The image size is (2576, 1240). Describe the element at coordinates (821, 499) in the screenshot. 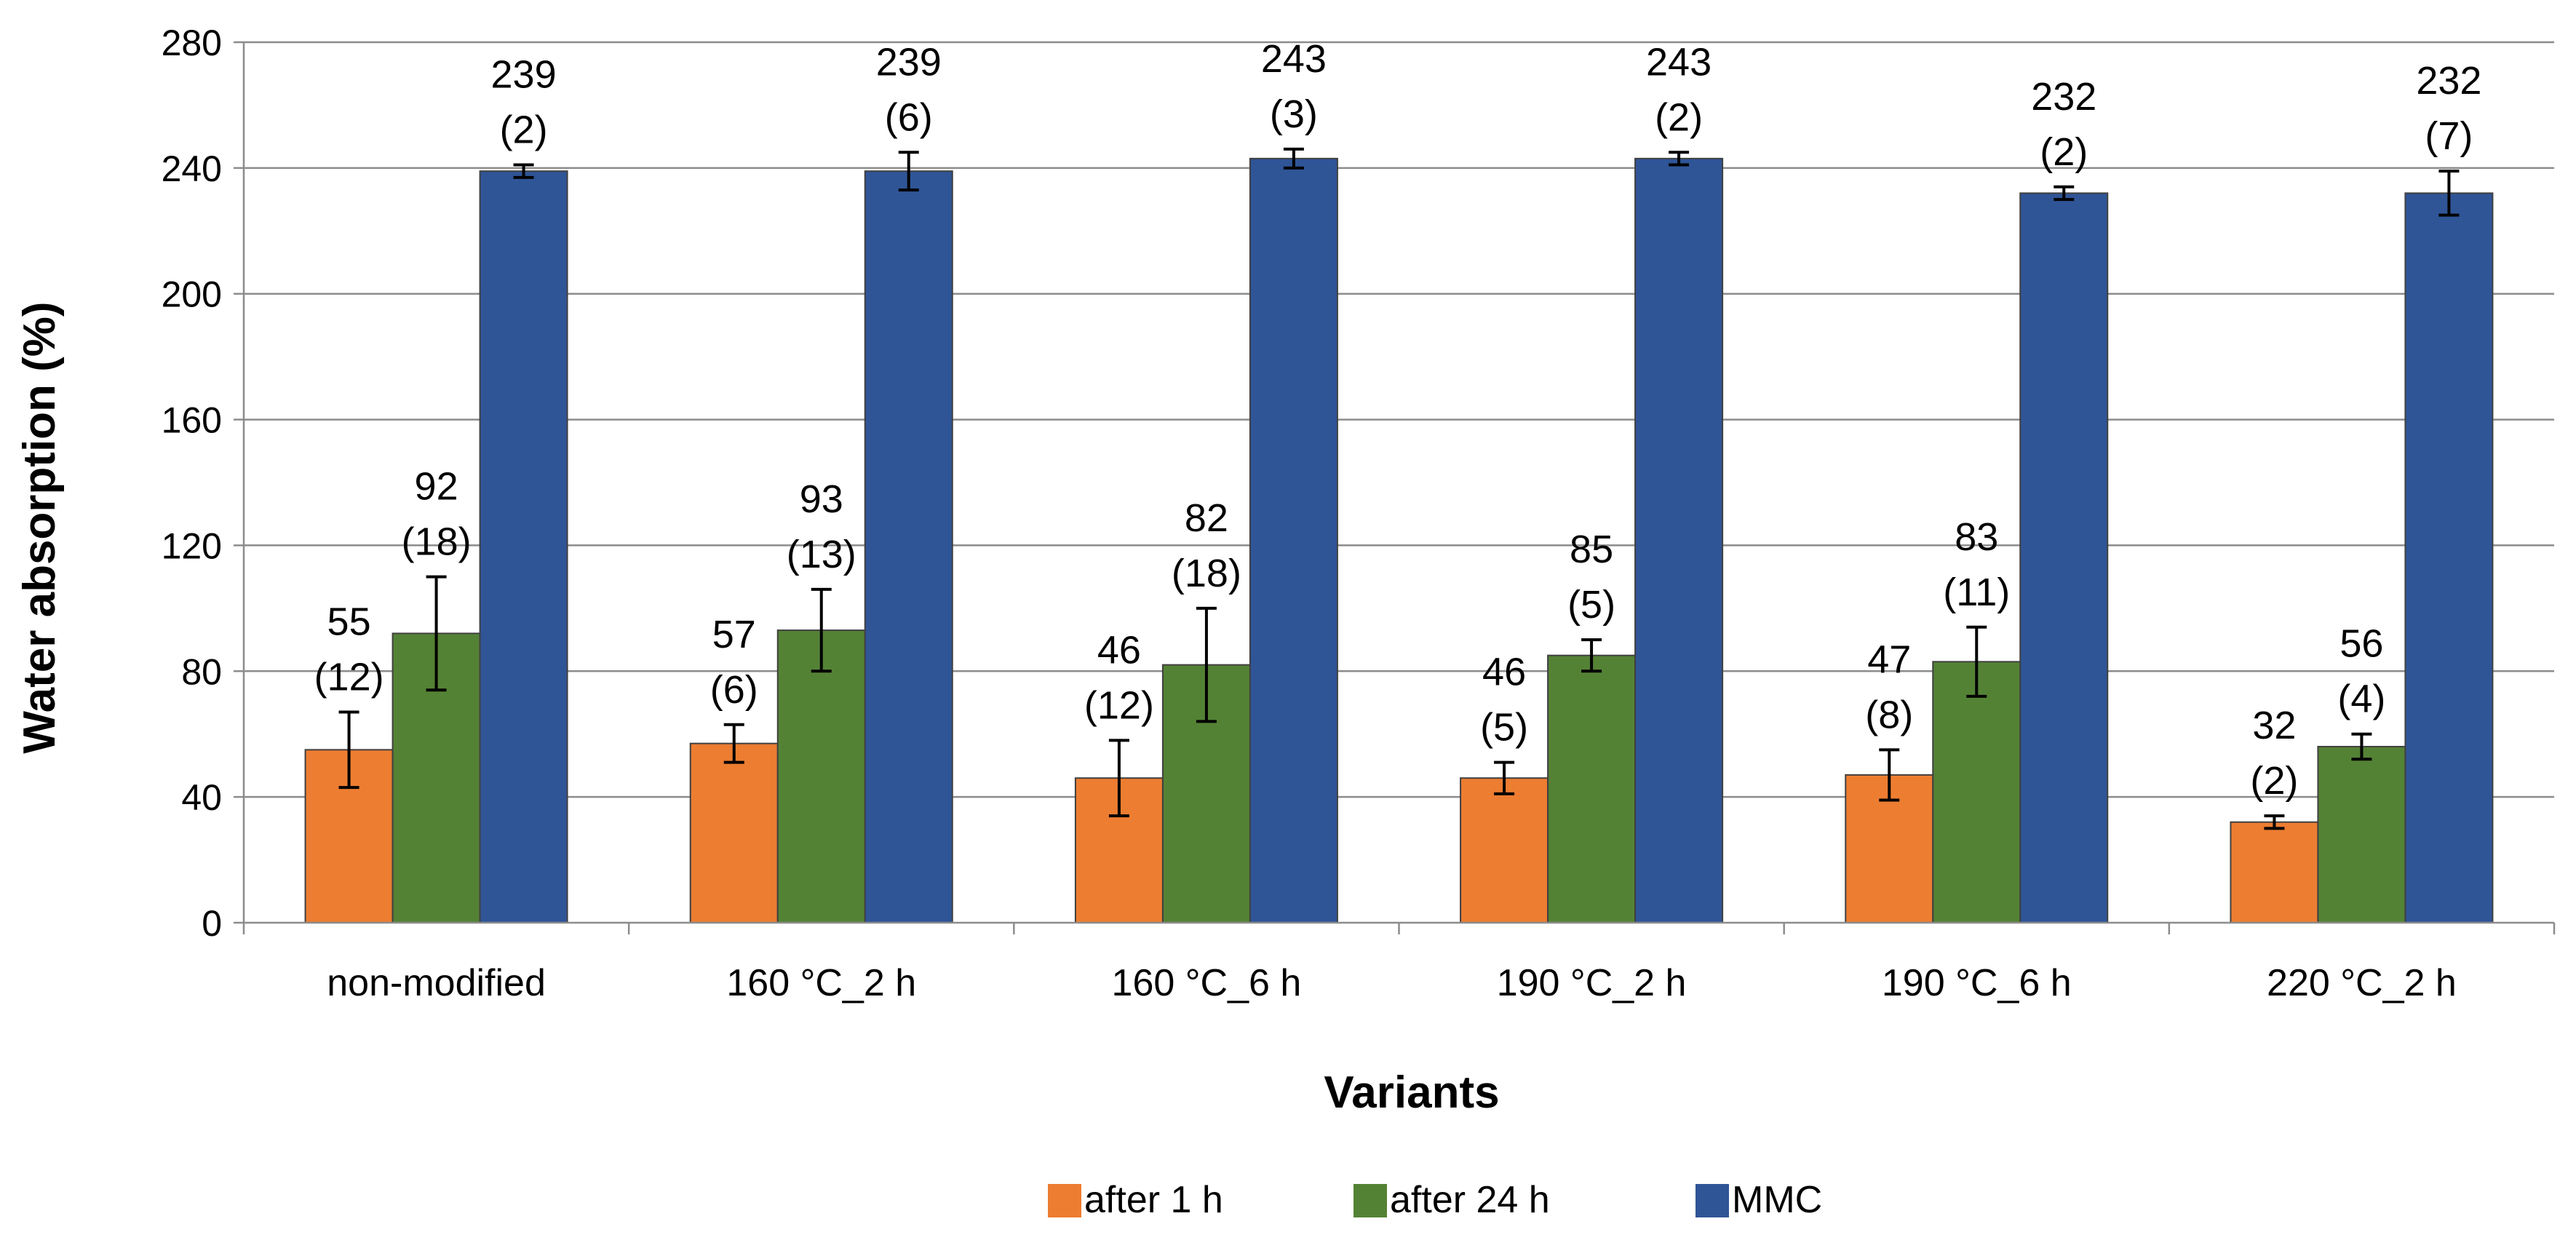

I see `data-label-value: 93` at that location.